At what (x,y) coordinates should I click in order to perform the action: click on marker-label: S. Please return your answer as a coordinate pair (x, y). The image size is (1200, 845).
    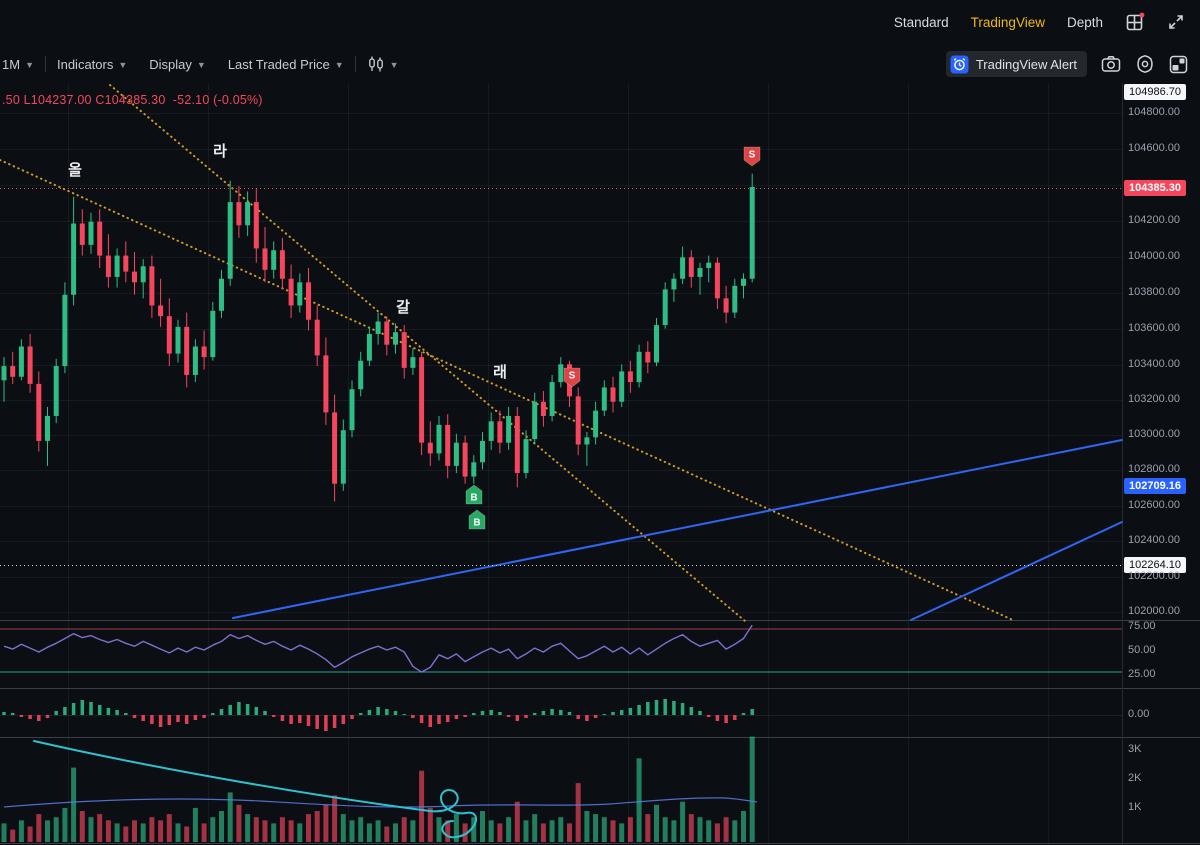
    Looking at the image, I should click on (752, 155).